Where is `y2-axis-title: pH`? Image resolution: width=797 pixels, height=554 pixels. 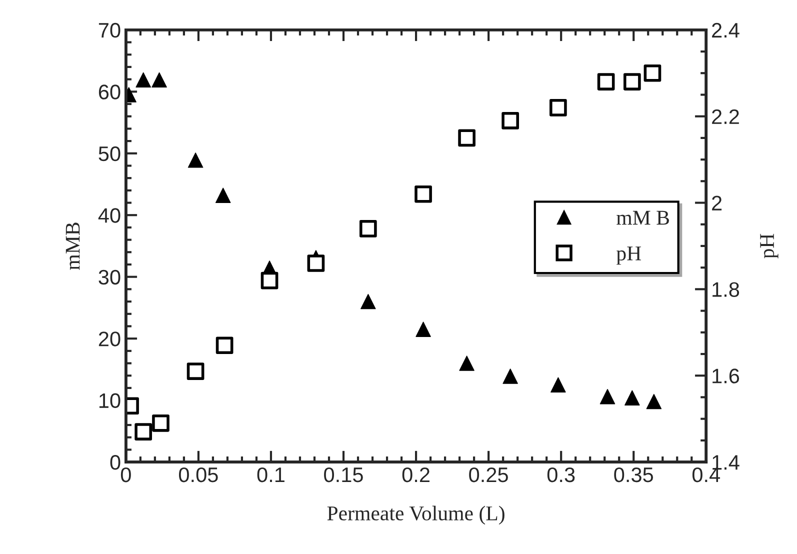
y2-axis-title: pH is located at coordinates (769, 246).